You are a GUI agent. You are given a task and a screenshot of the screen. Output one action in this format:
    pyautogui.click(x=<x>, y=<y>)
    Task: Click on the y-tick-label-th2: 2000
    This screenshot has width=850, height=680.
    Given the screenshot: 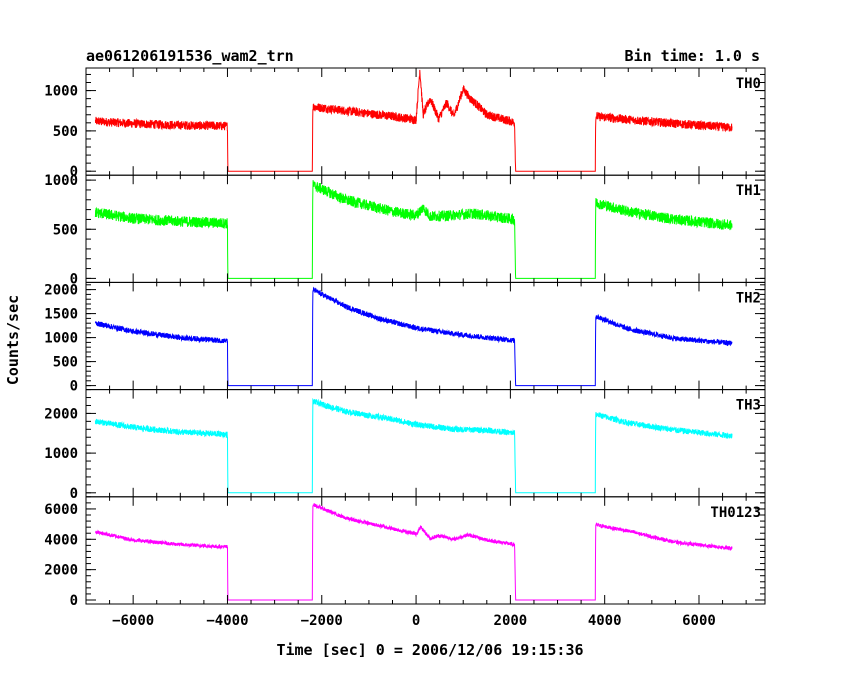 What is the action you would take?
    pyautogui.click(x=61, y=291)
    